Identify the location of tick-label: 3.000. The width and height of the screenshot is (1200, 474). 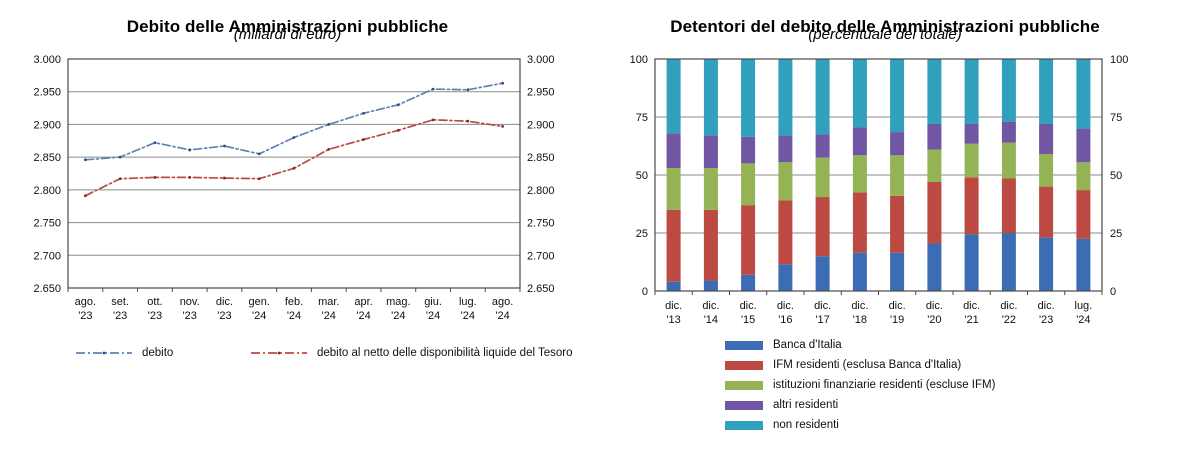
(541, 60).